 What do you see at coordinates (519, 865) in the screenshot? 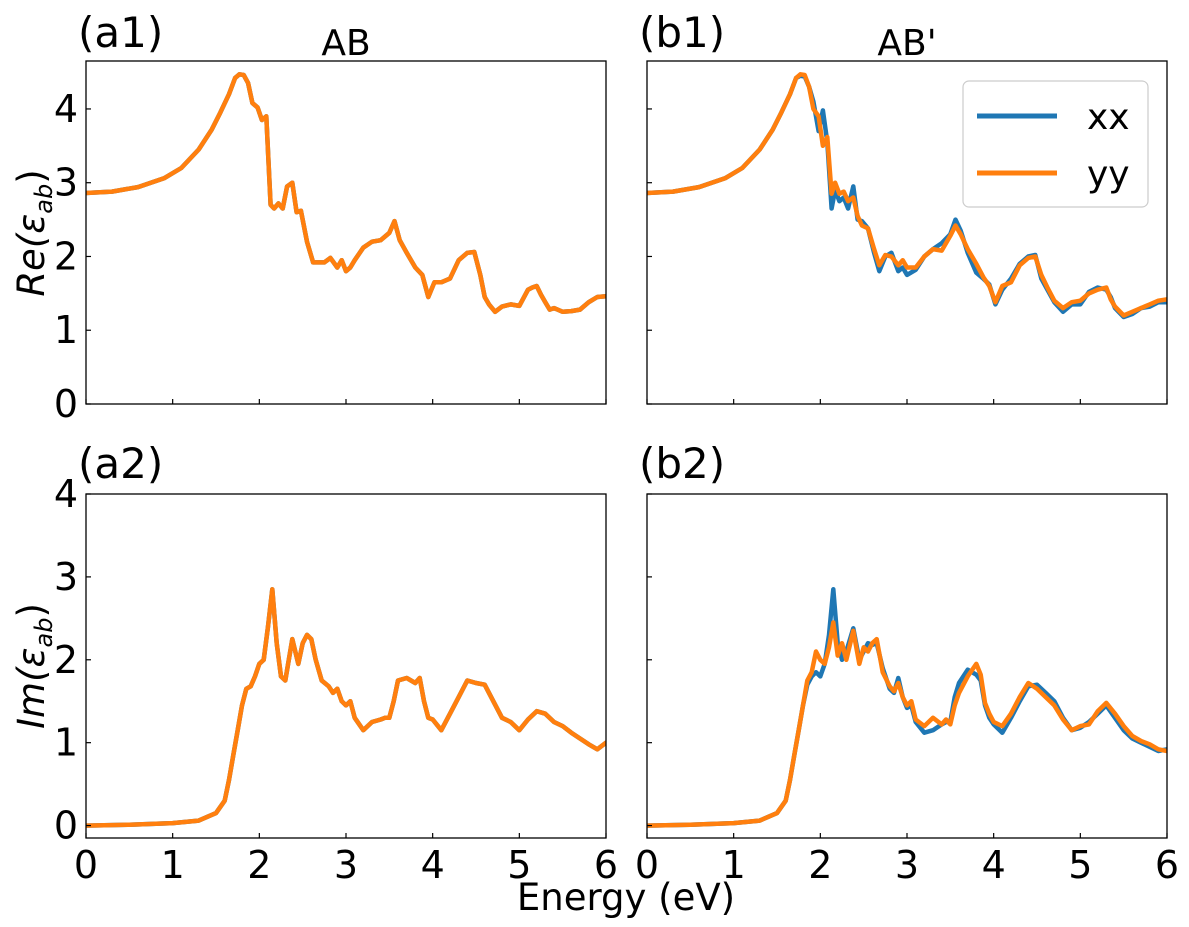
I see `x-tick-label-a2-5: 5` at bounding box center [519, 865].